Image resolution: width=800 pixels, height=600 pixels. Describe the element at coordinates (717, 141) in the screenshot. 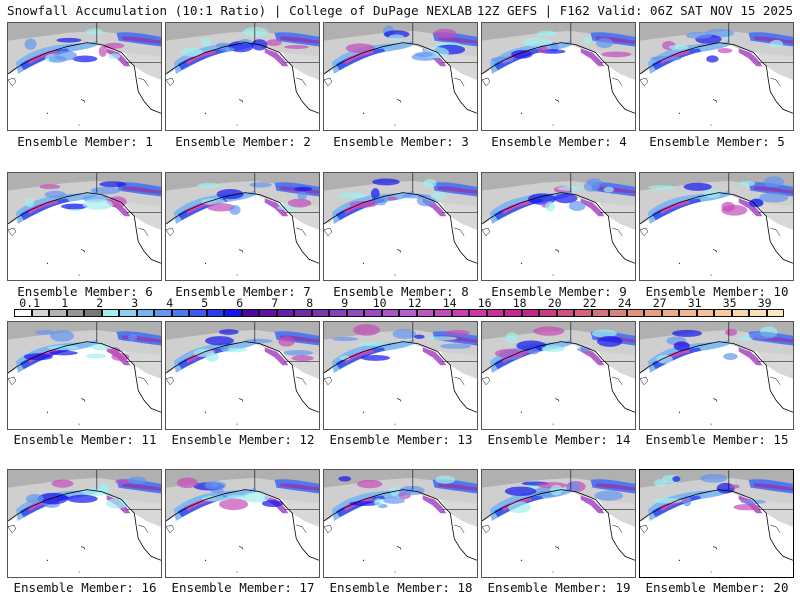

I see `ensemble-member-label: Ensemble Member: 5` at that location.